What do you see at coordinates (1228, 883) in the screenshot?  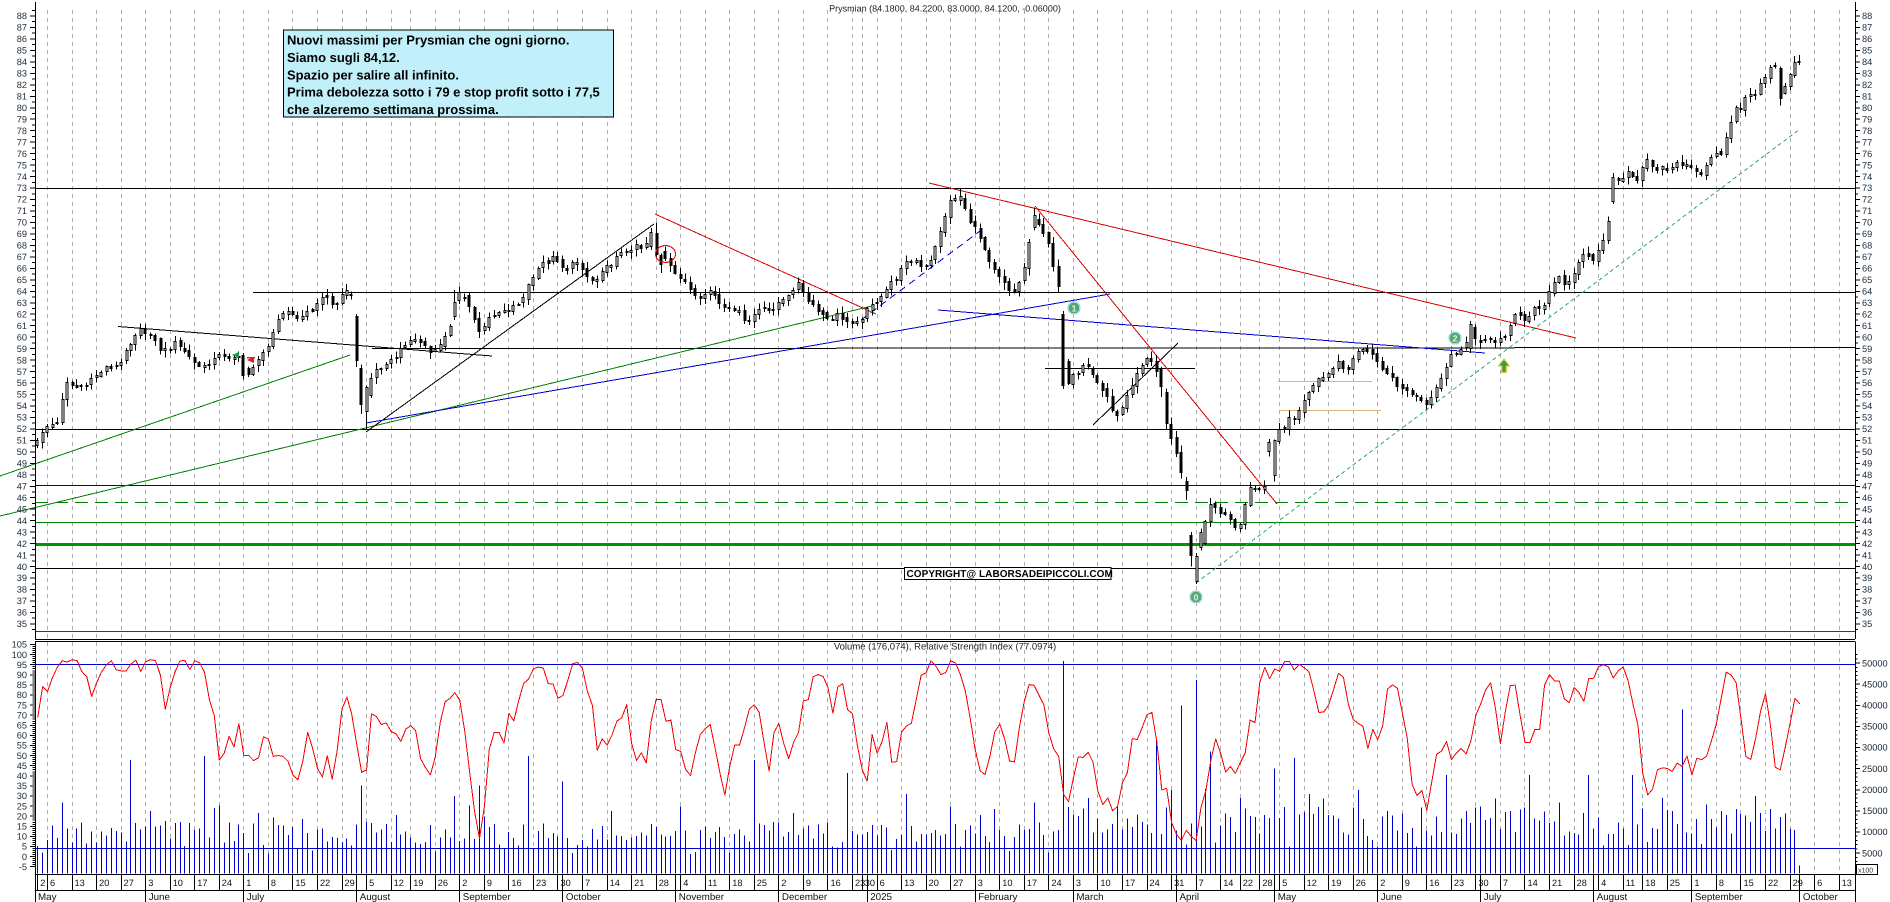 I see `svg-text: 14` at bounding box center [1228, 883].